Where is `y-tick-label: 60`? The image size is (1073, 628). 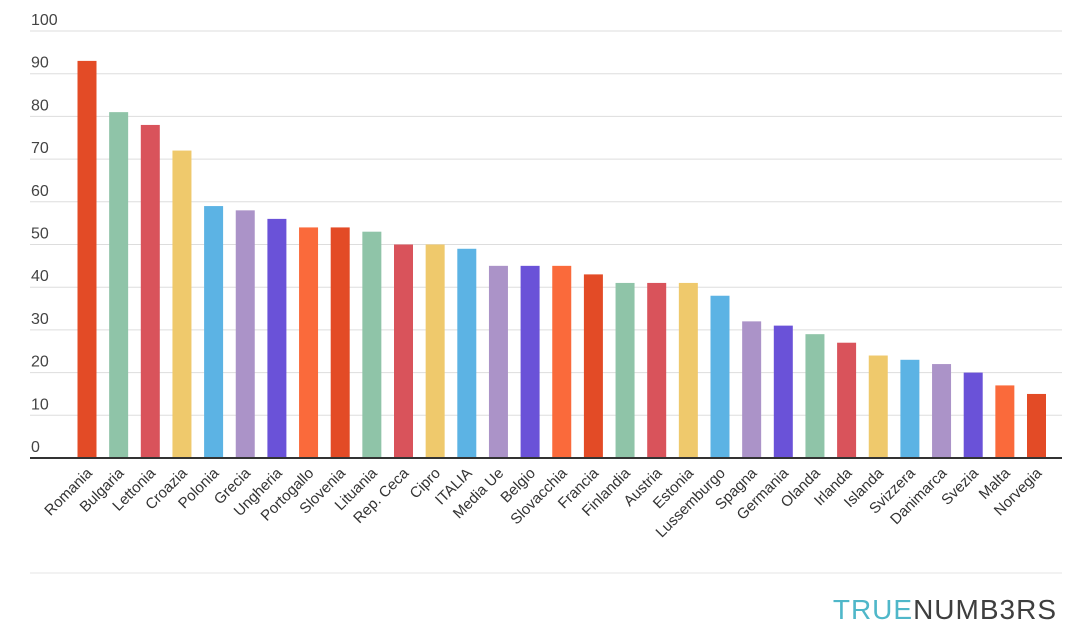
y-tick-label: 60 is located at coordinates (40, 191).